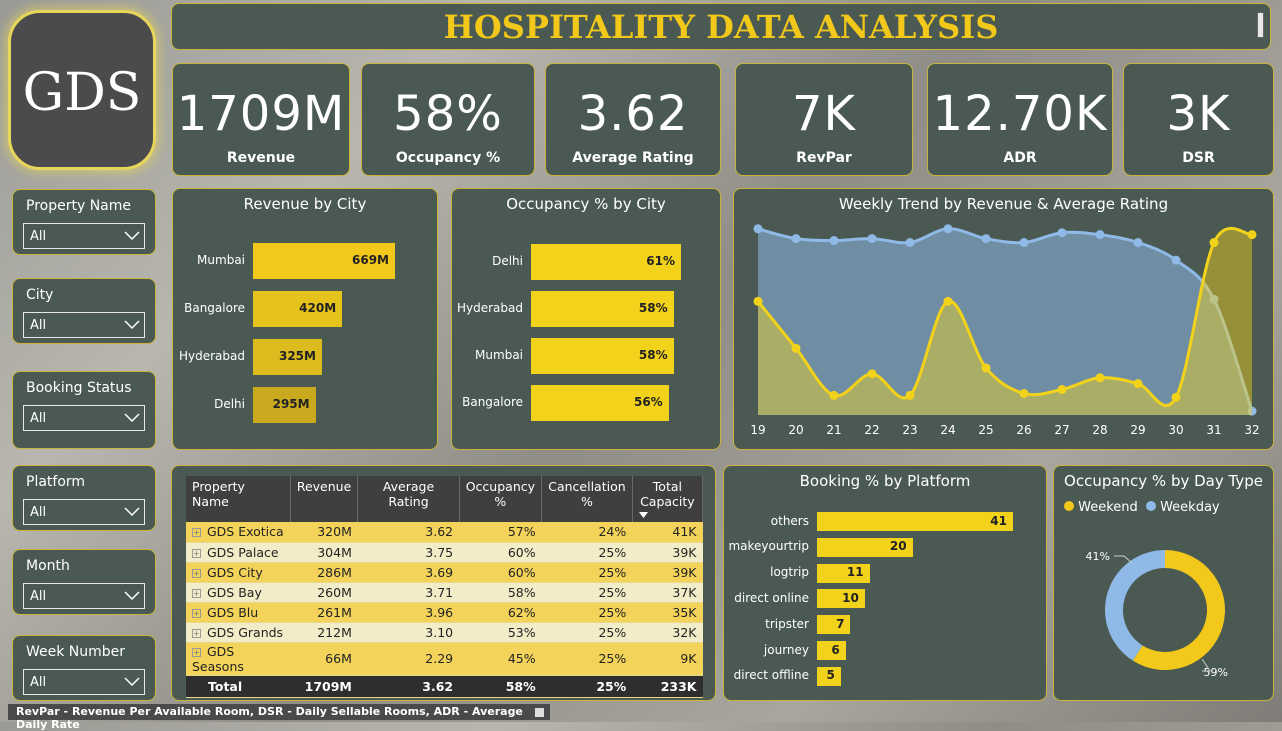 The image size is (1282, 731). Describe the element at coordinates (238, 499) in the screenshot. I see `column-header: Property Name` at that location.